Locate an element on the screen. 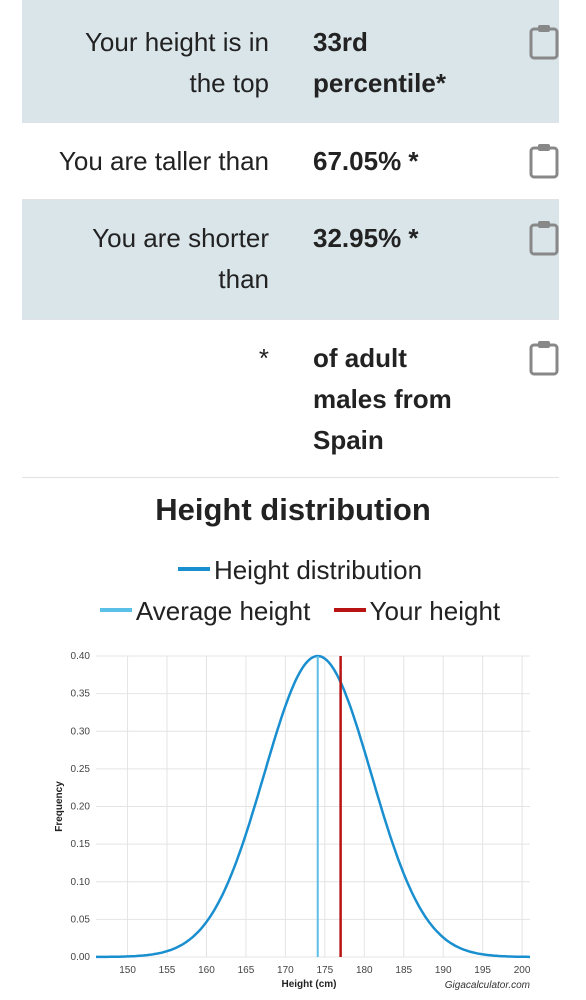  y-tick-label: 0.00 is located at coordinates (81, 957).